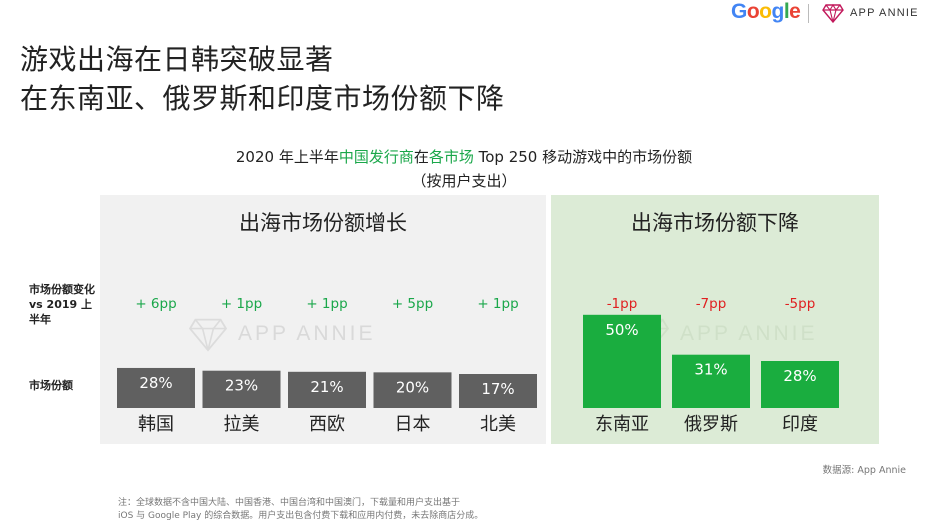 This screenshot has height=531, width=928. What do you see at coordinates (808, 13) in the screenshot?
I see `logo-divider` at bounding box center [808, 13].